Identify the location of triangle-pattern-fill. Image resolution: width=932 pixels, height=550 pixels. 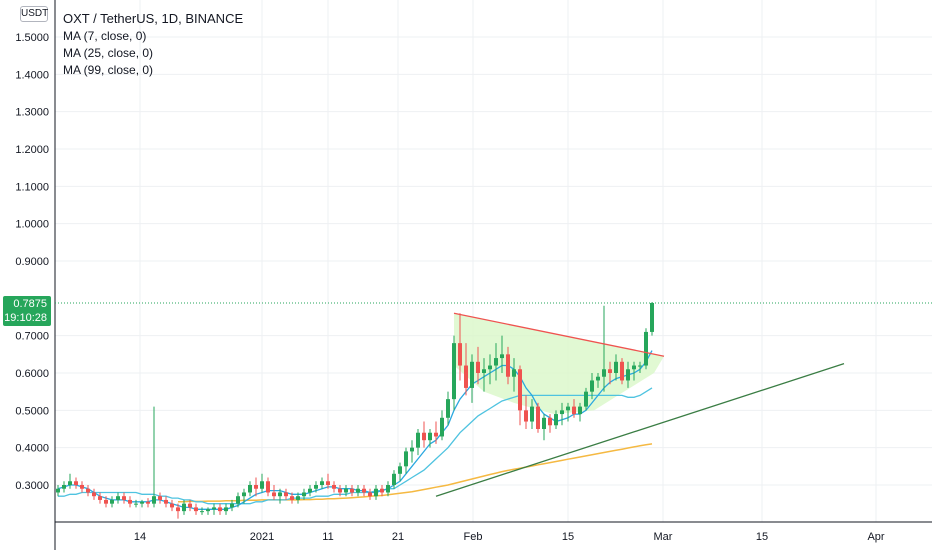
(559, 364).